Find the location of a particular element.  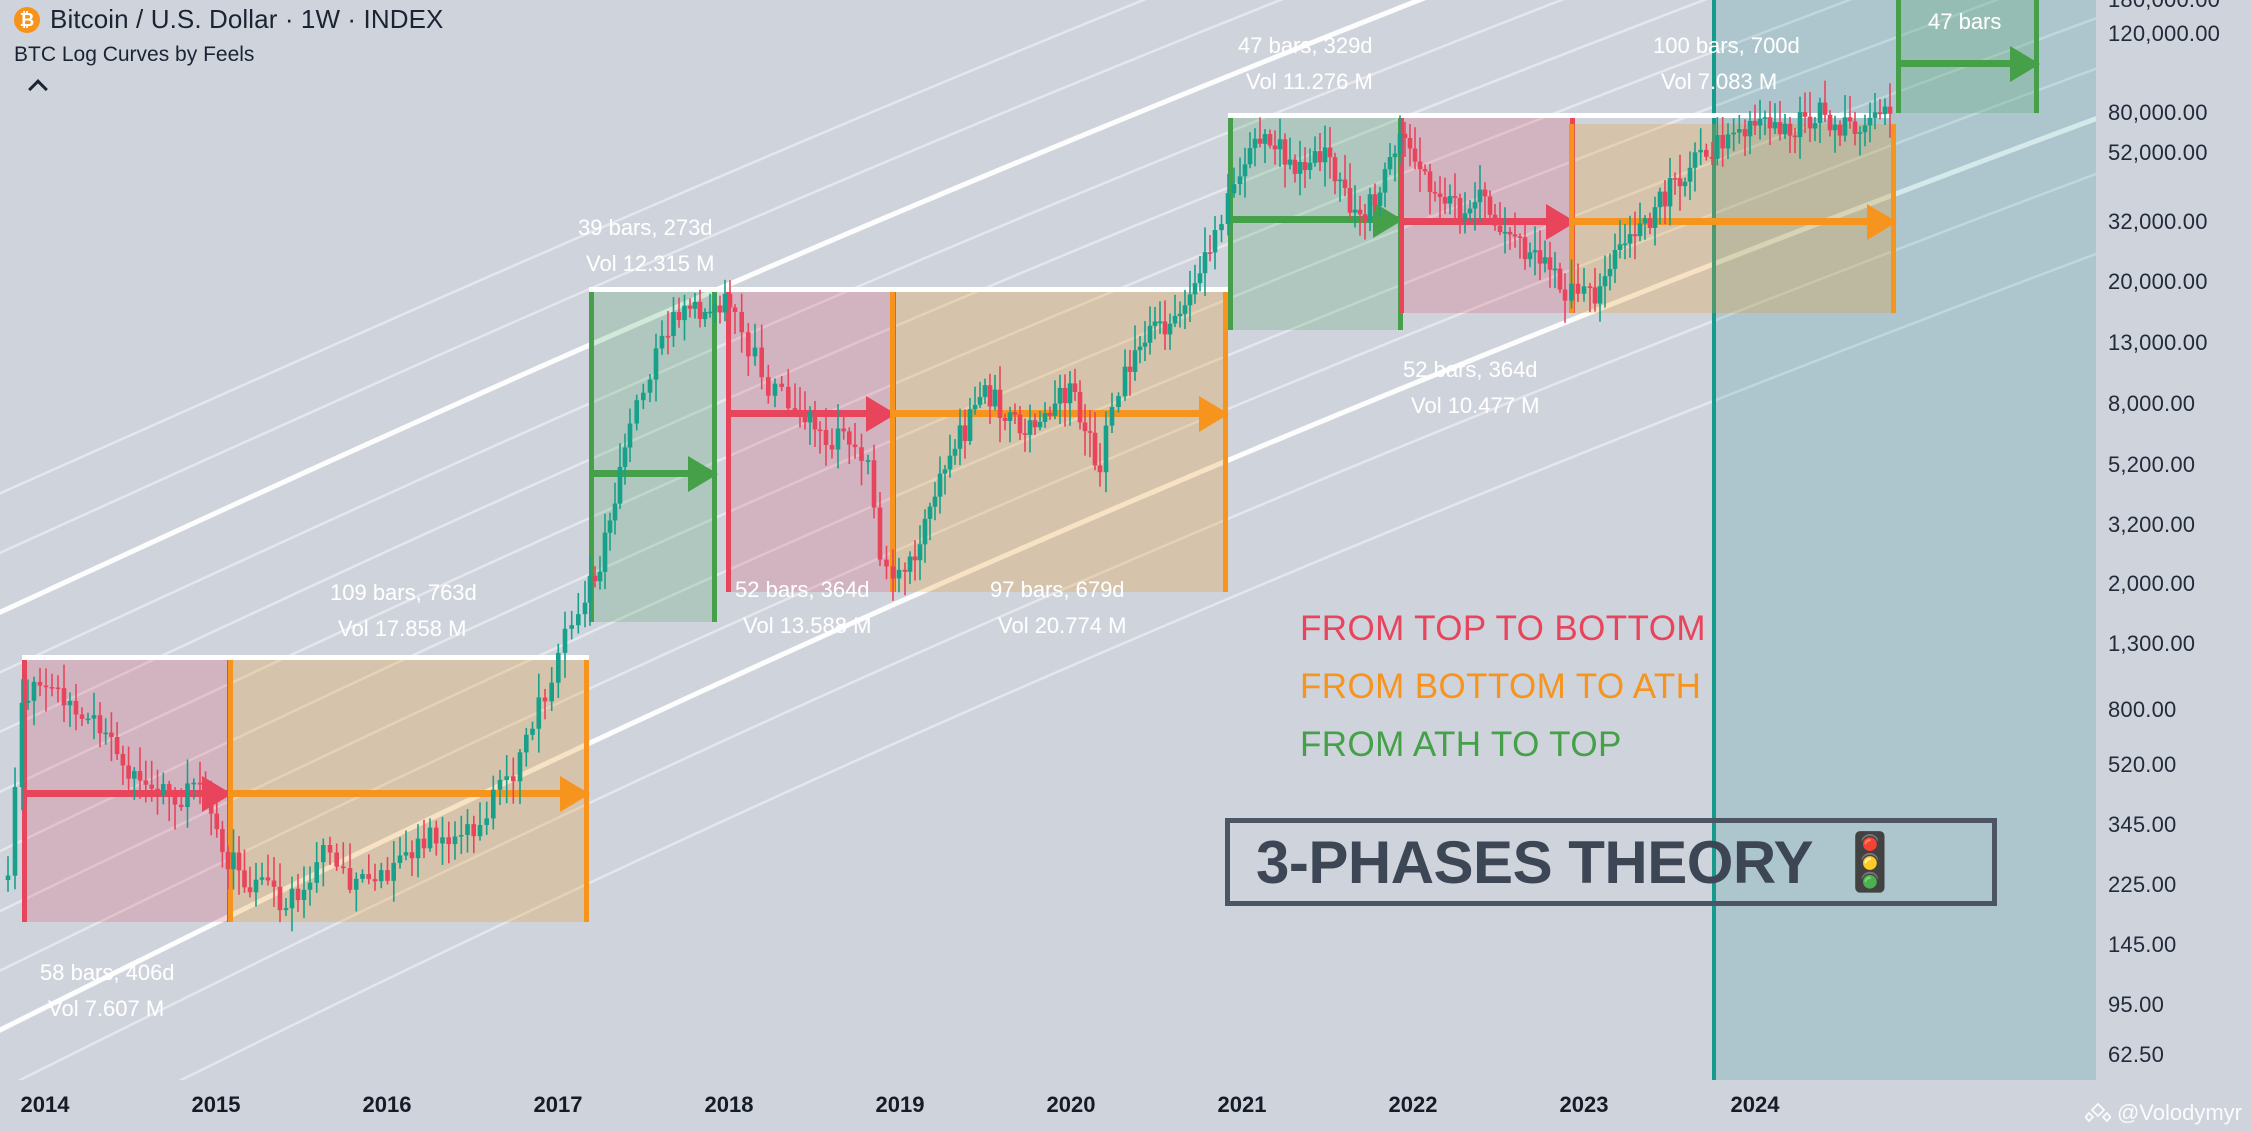

measure-9: 47 bars is located at coordinates (1964, 22).